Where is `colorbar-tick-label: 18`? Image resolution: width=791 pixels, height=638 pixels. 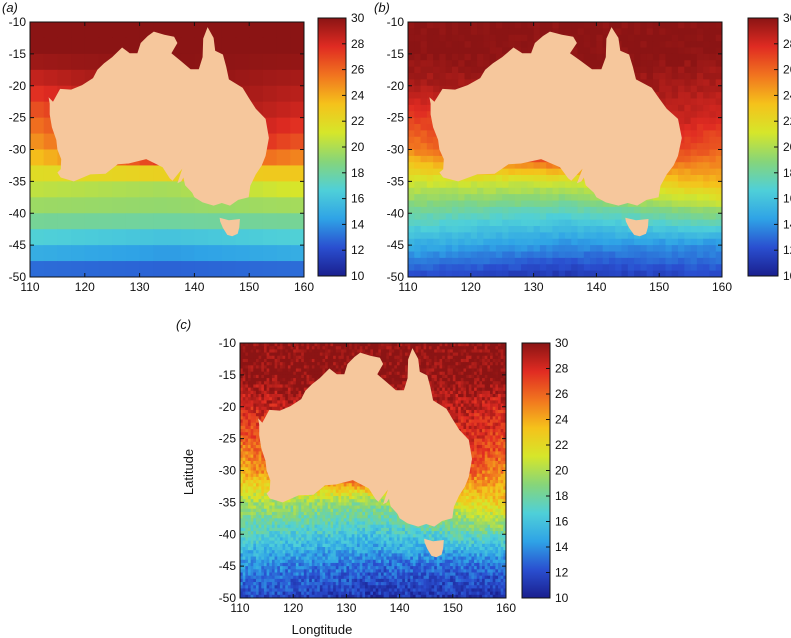 colorbar-tick-label: 18 is located at coordinates (358, 173).